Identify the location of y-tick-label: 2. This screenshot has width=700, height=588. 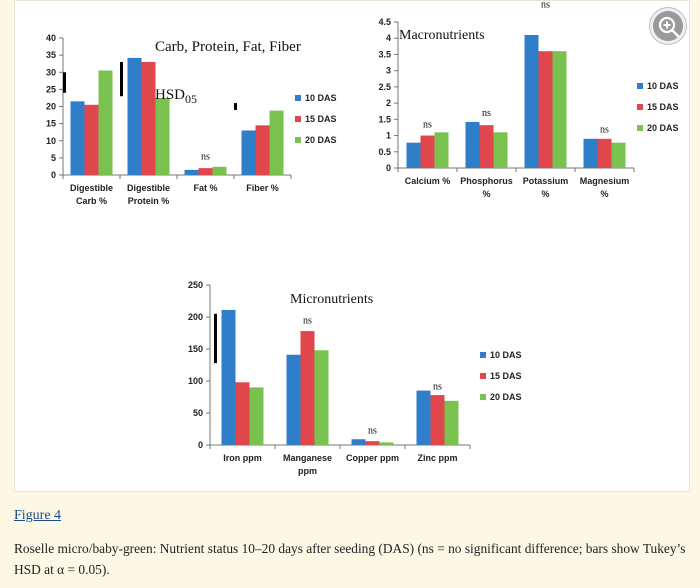
(388, 103).